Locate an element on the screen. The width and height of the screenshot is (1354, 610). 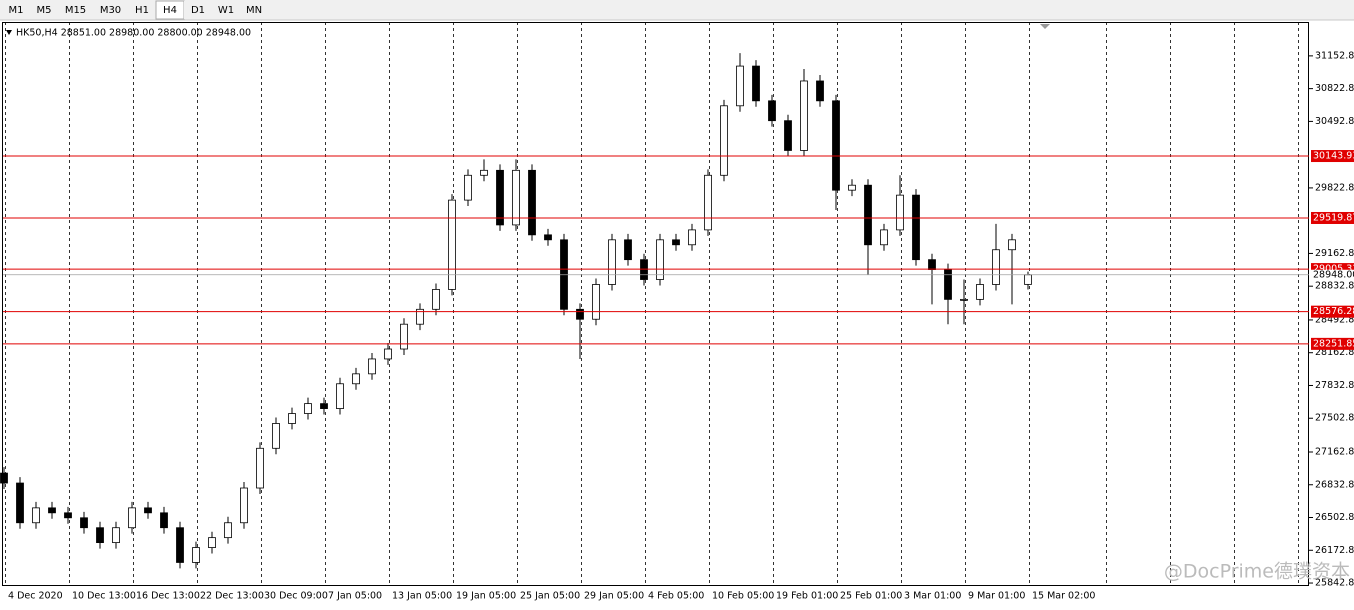
x-tick-label: 7 Jan 05:00 is located at coordinates (355, 596).